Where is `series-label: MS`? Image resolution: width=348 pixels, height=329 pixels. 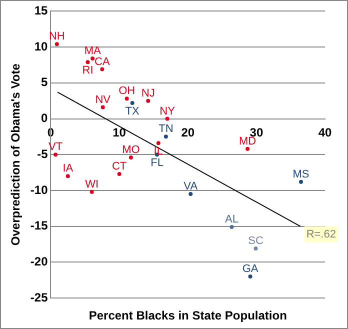 series-label: MS is located at coordinates (301, 174).